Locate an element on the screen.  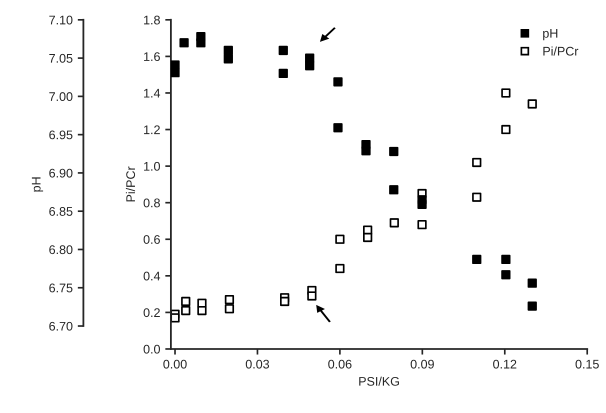
y2-tick-label: 6.85 is located at coordinates (60, 211).